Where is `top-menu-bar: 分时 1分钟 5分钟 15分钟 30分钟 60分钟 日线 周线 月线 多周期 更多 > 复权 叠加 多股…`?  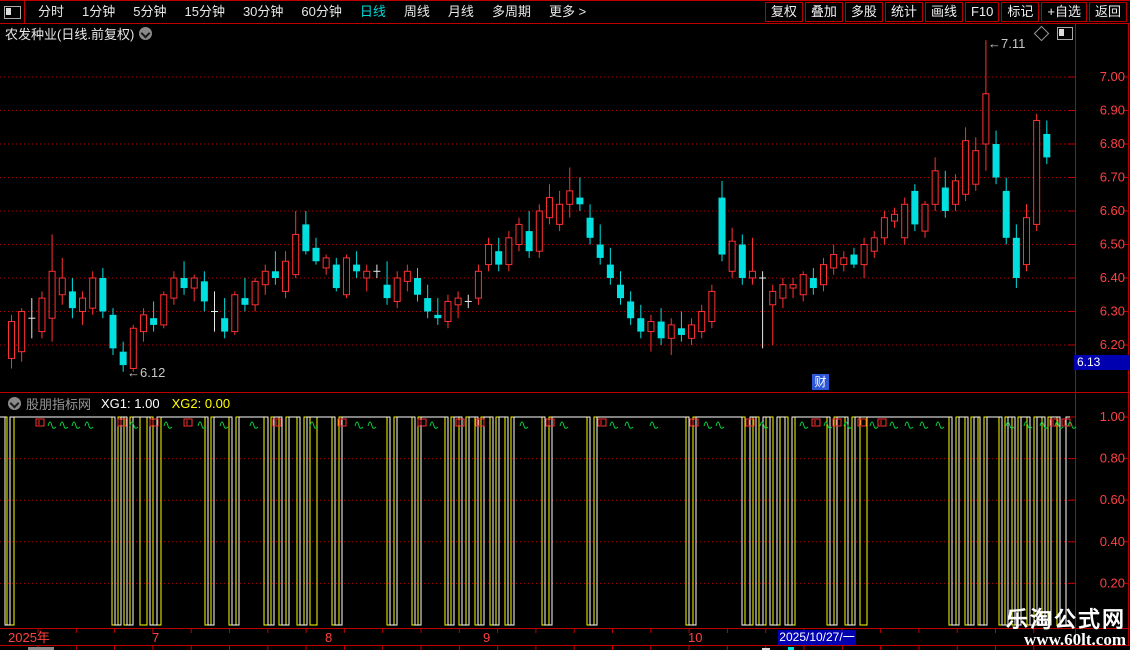 top-menu-bar: 分时 1分钟 5分钟 15分钟 30分钟 60分钟 日线 周线 月线 多周期 更多 > 复权 叠加 多股… is located at coordinates (565, 12).